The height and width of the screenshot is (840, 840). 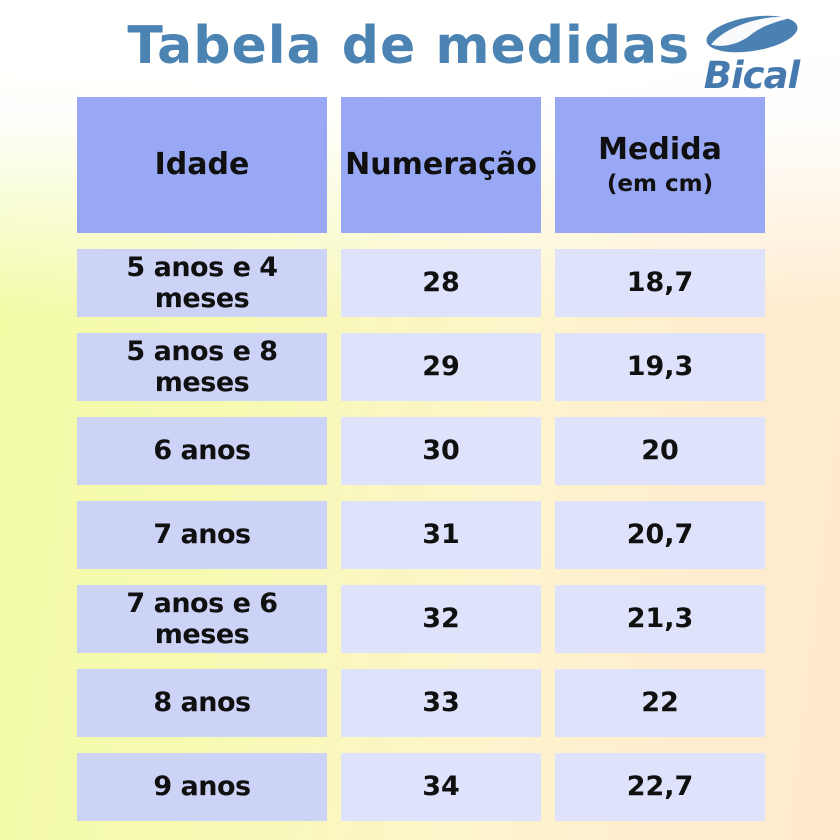 I want to click on bical-swoosh-icon, so click(x=751, y=34).